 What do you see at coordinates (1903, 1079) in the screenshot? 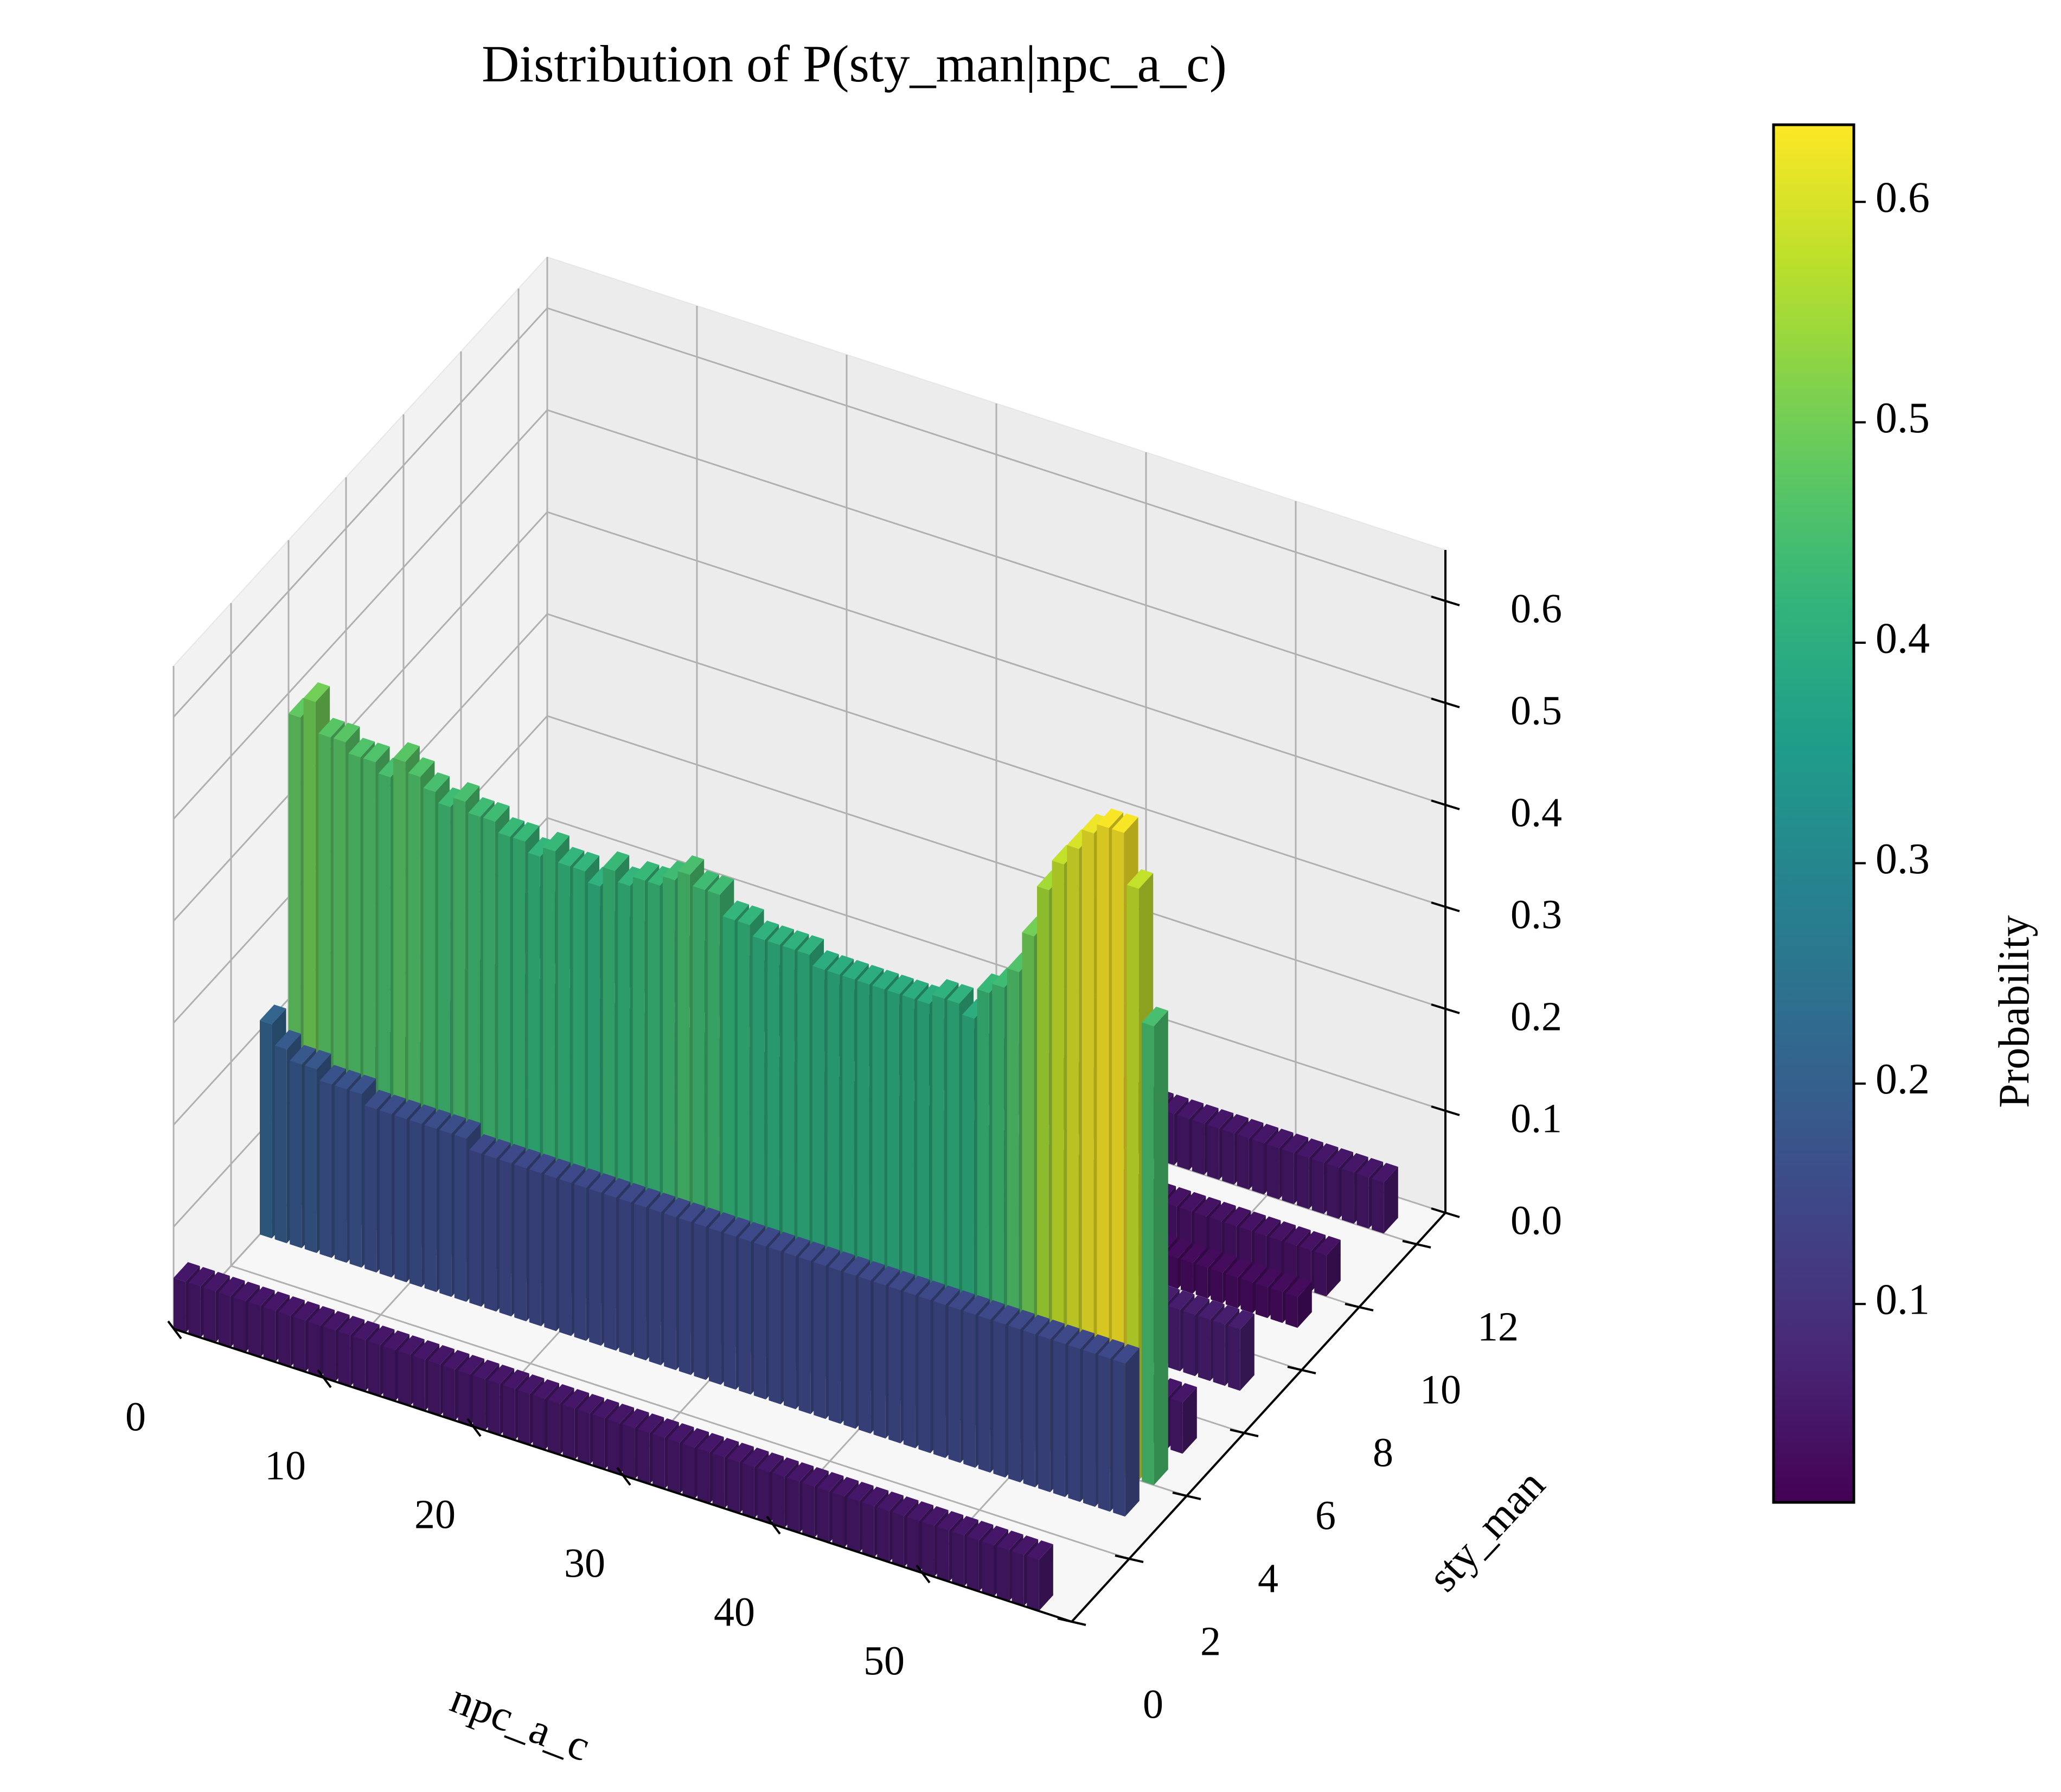
I see `colorbar-tick-label: 0.2` at bounding box center [1903, 1079].